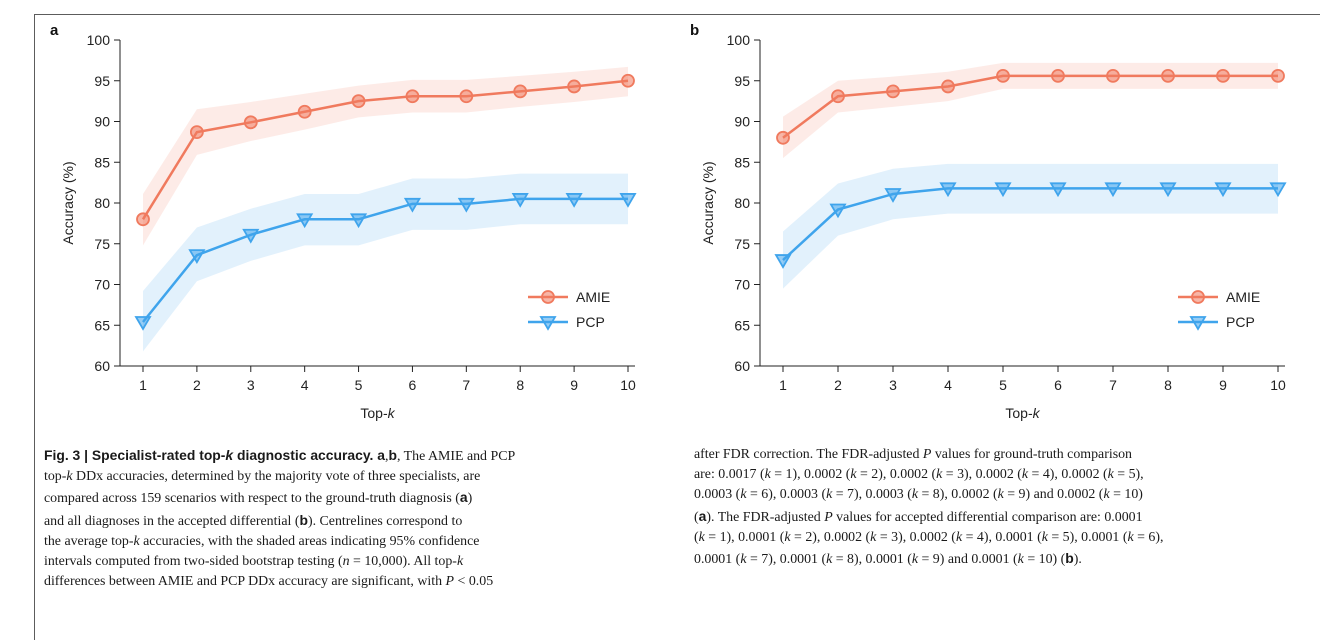 The width and height of the screenshot is (1320, 640). What do you see at coordinates (872, 495) in the screenshot?
I see `caption-text: = 7), 0.0003 (` at bounding box center [872, 495].